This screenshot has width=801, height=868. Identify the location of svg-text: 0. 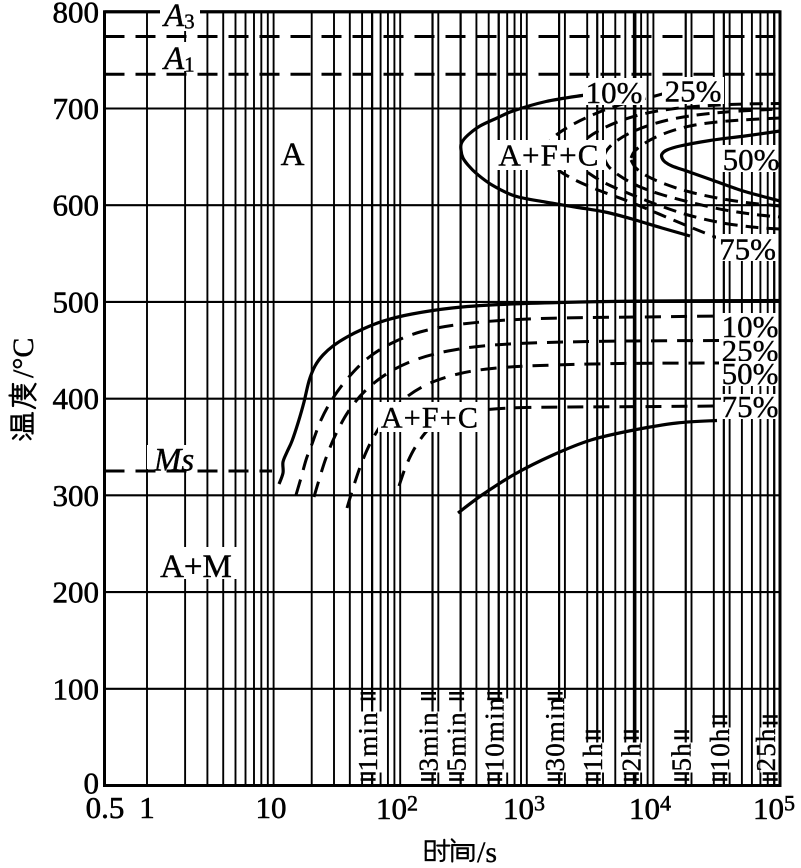
(92, 783).